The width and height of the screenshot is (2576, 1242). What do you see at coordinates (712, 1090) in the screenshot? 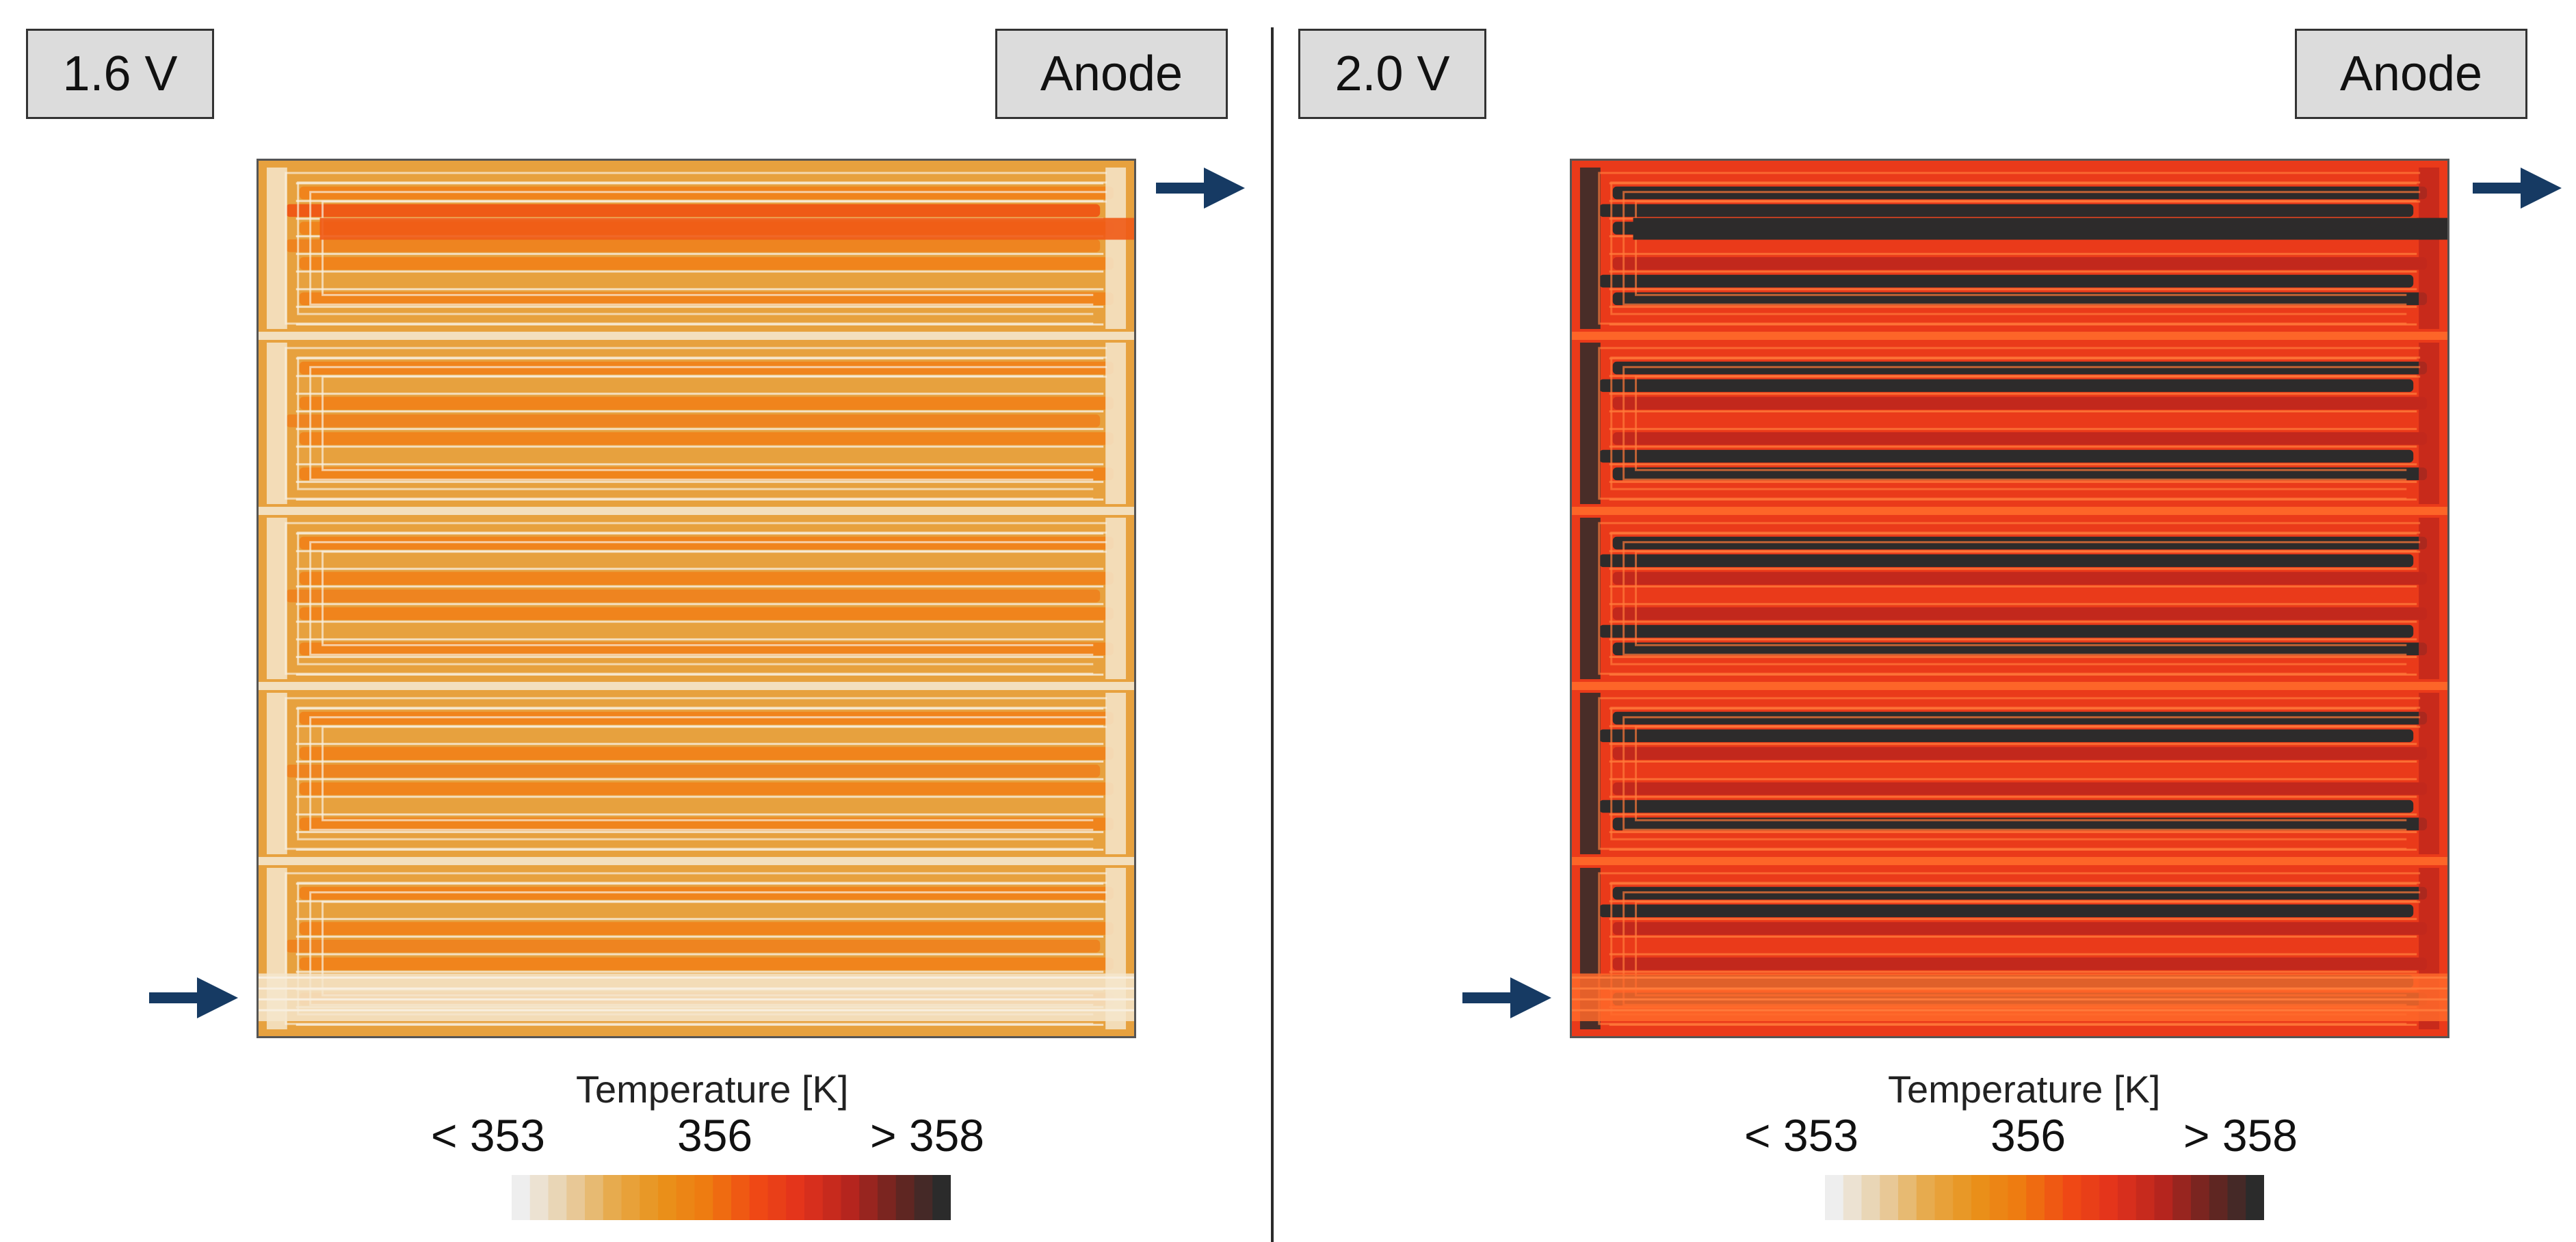
I see `colorbar-title: Temperature [K]` at bounding box center [712, 1090].